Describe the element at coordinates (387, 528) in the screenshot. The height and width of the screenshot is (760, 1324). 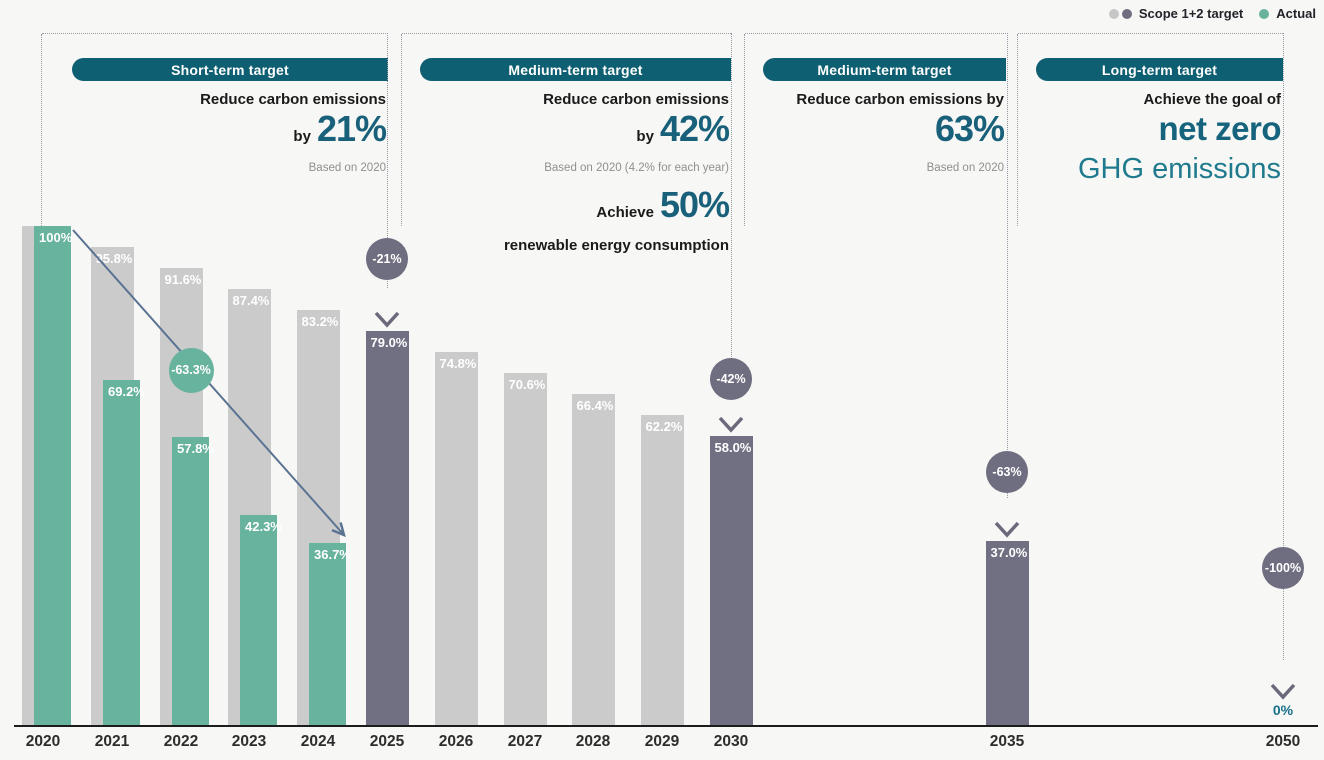
I see `target-bar-2025: 79.0%` at that location.